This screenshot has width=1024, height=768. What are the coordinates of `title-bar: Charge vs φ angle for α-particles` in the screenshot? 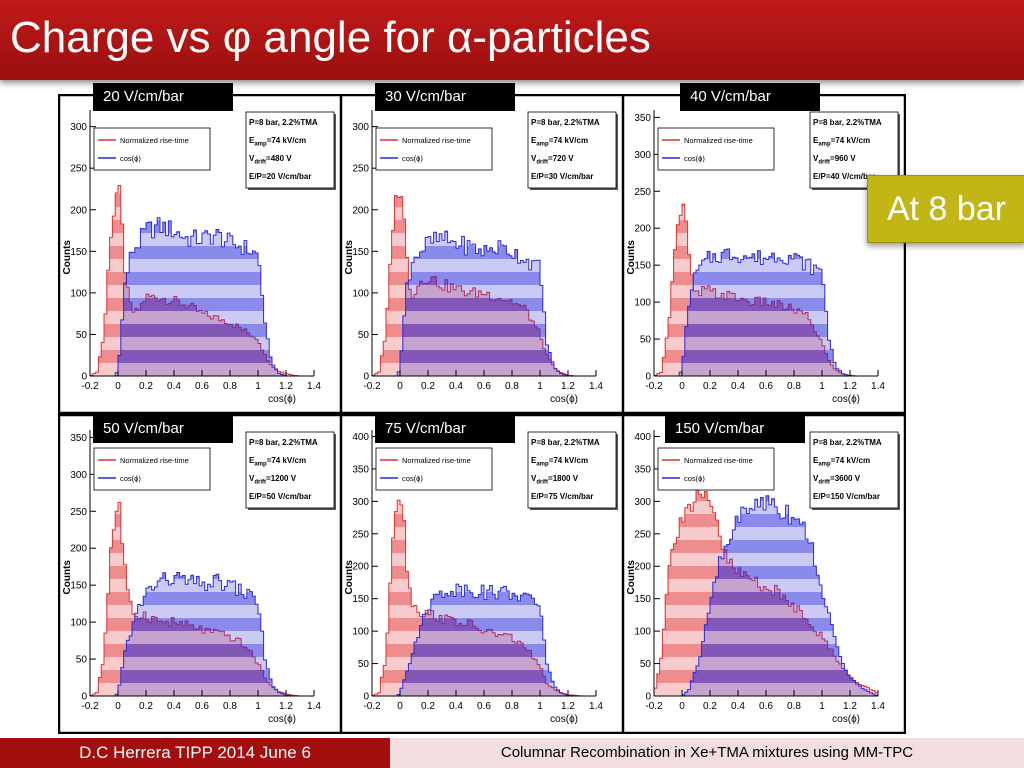 It's located at (512, 40).